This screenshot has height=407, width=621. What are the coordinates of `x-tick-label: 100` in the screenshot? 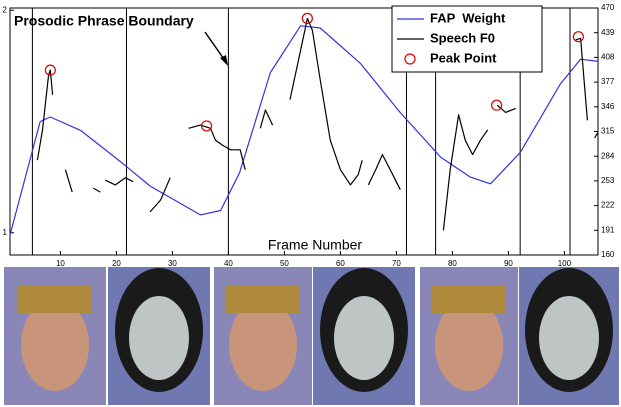 It's located at (565, 263).